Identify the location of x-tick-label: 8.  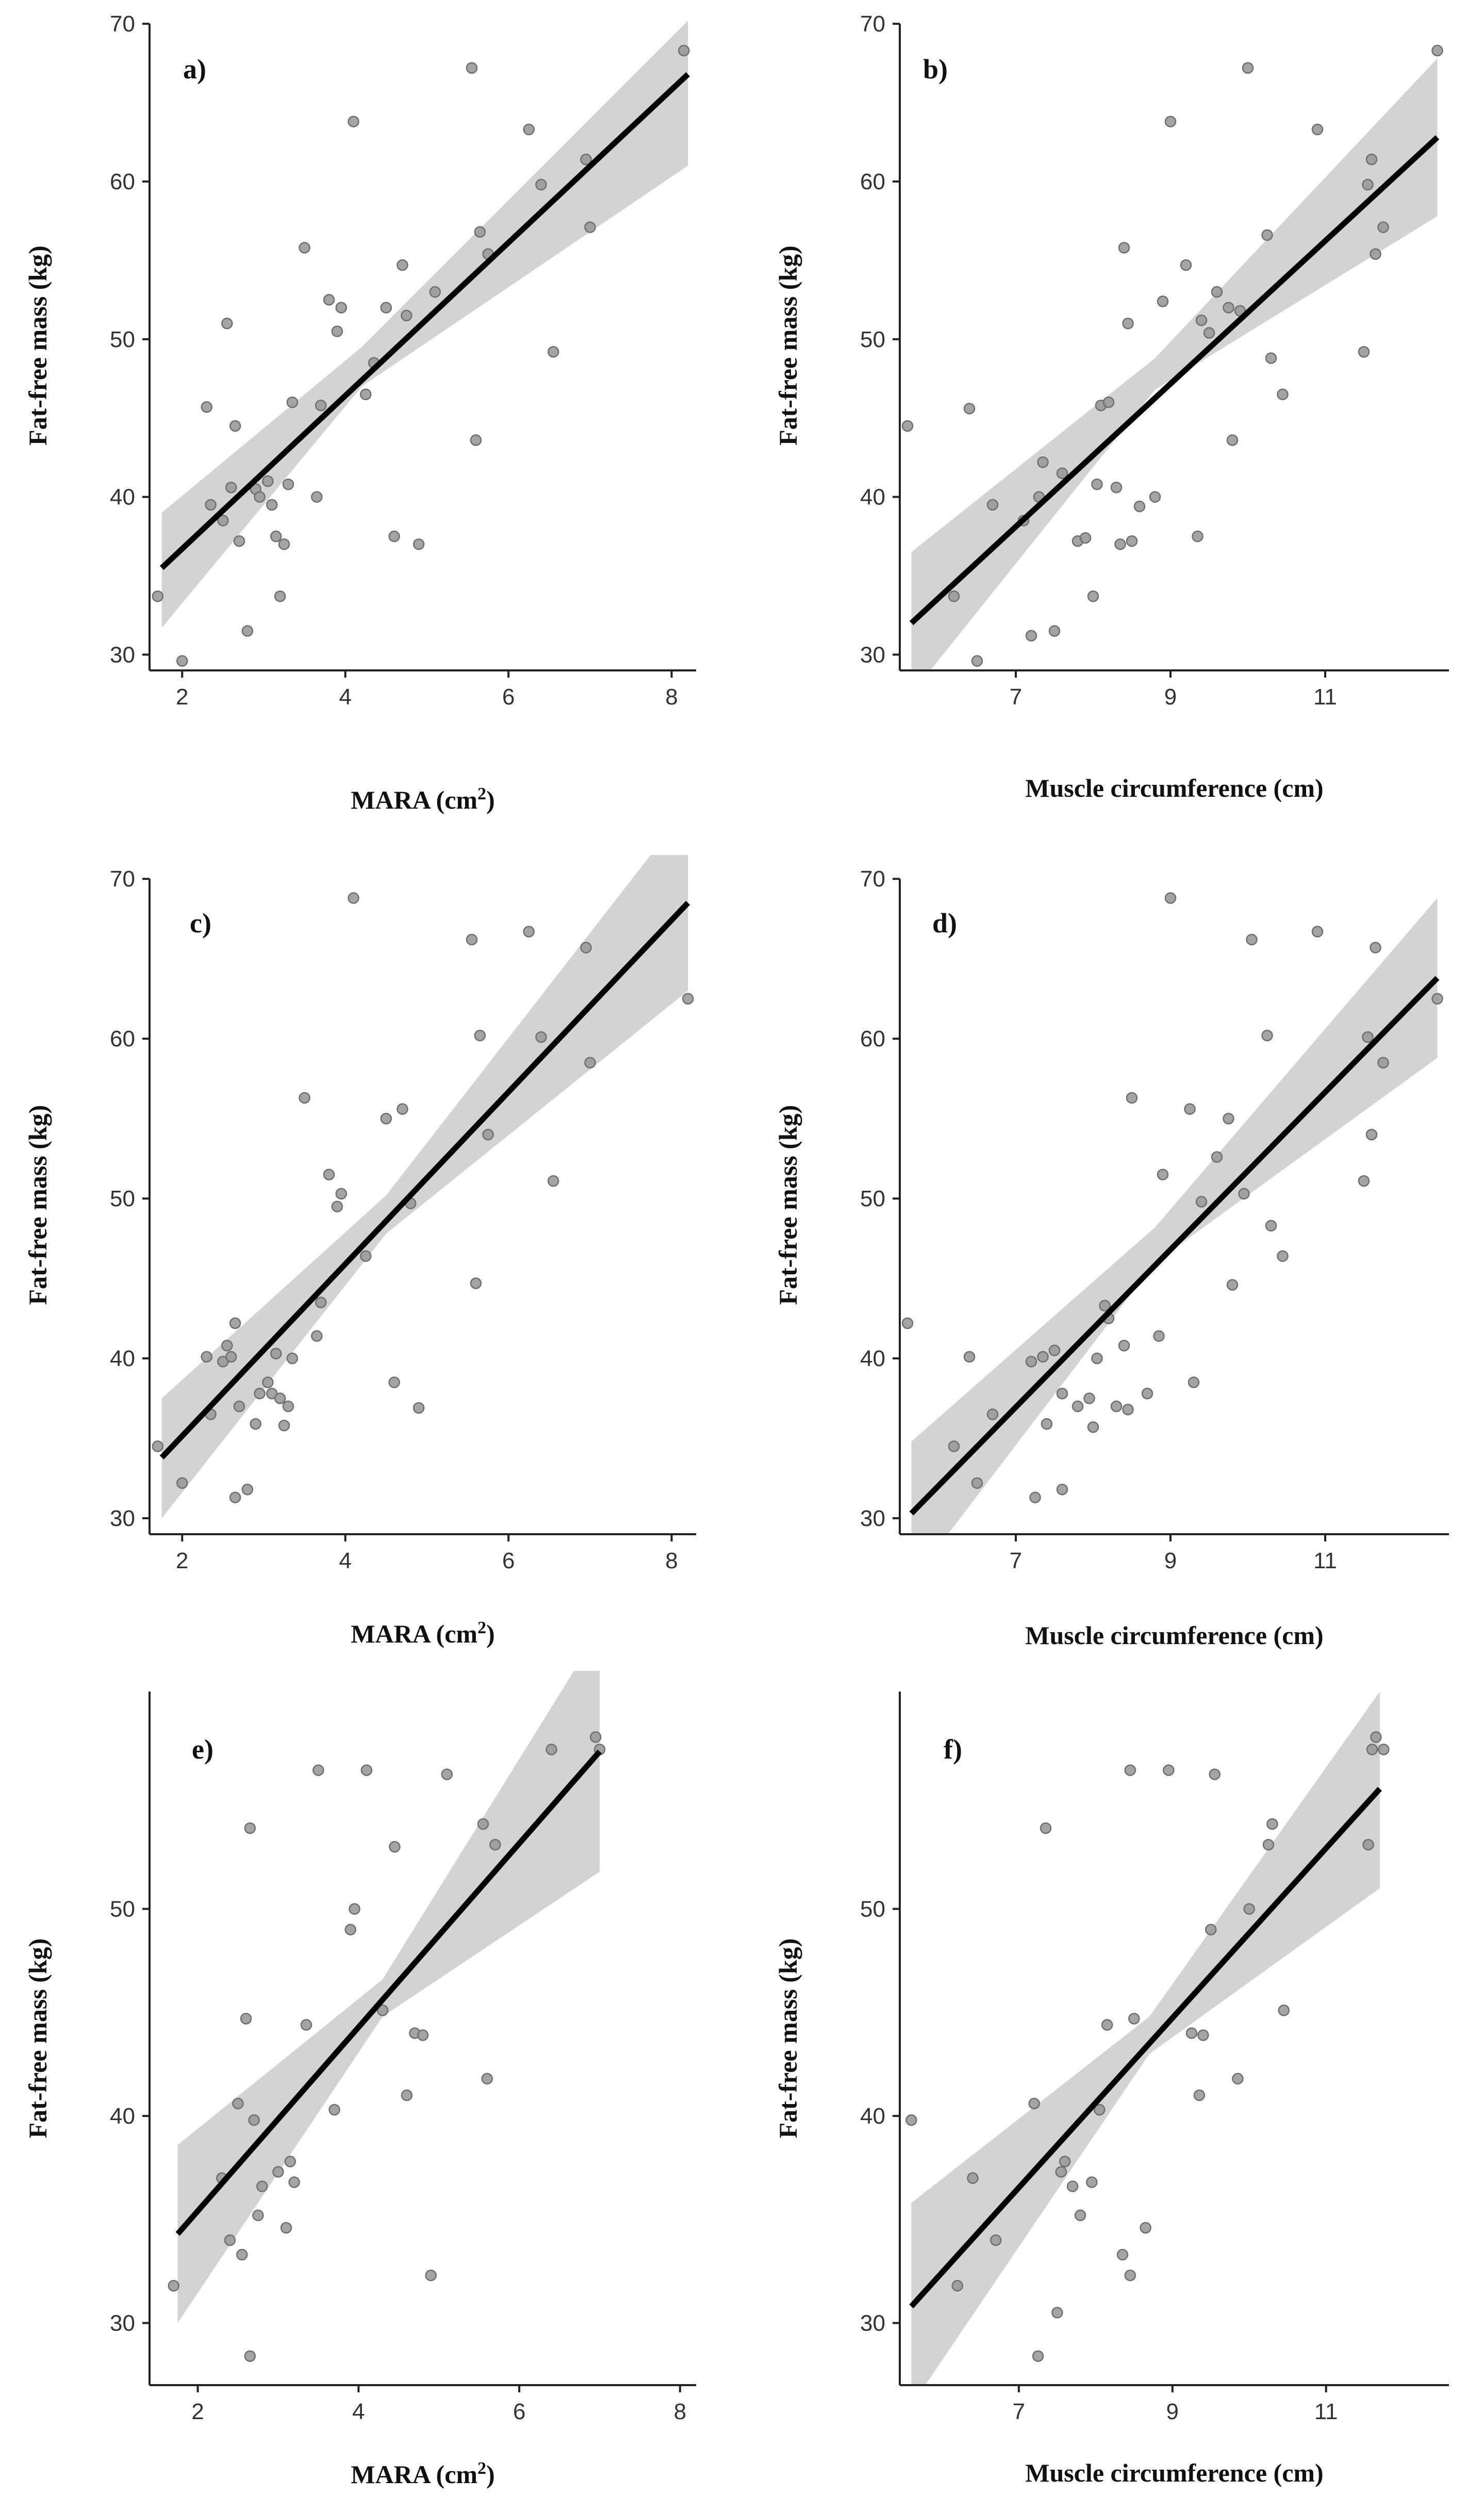
(671, 1560).